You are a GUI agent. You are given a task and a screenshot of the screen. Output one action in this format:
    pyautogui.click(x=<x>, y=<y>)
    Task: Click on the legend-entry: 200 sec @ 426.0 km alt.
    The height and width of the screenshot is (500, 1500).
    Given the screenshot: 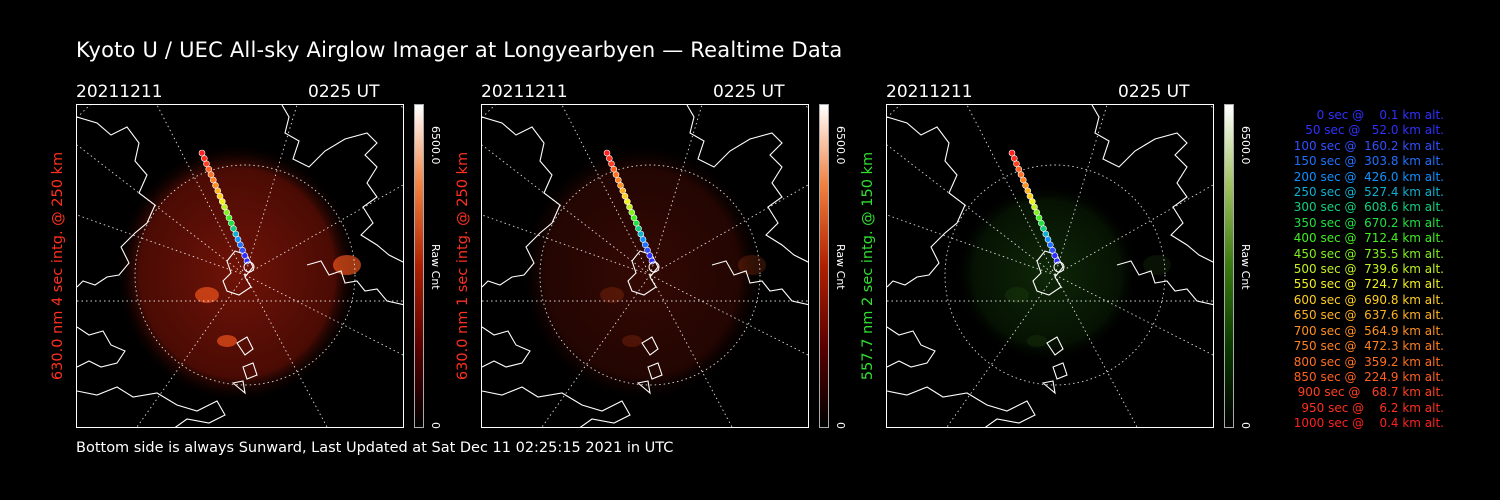 What is the action you would take?
    pyautogui.click(x=1366, y=176)
    